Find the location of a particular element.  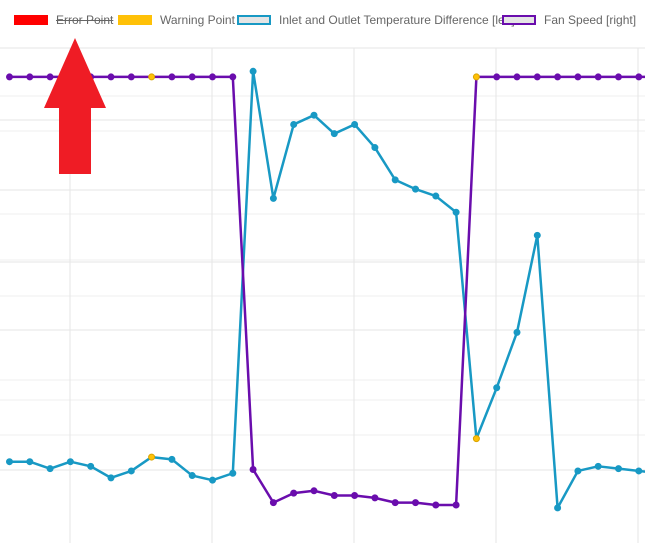

legend-item-error-point: Error Point is located at coordinates (63, 20).